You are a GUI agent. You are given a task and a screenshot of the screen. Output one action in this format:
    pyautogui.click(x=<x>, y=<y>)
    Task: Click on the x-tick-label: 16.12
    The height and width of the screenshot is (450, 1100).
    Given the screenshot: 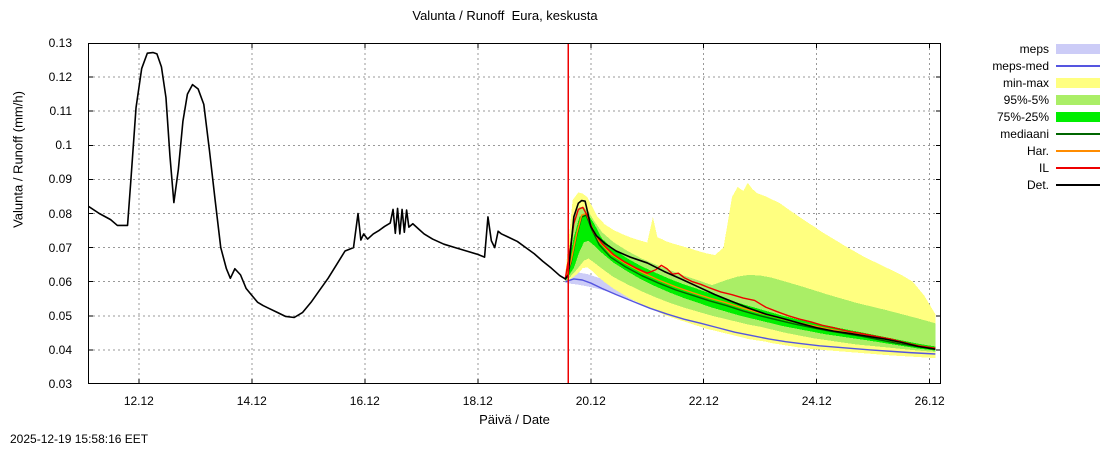 What is the action you would take?
    pyautogui.click(x=364, y=401)
    